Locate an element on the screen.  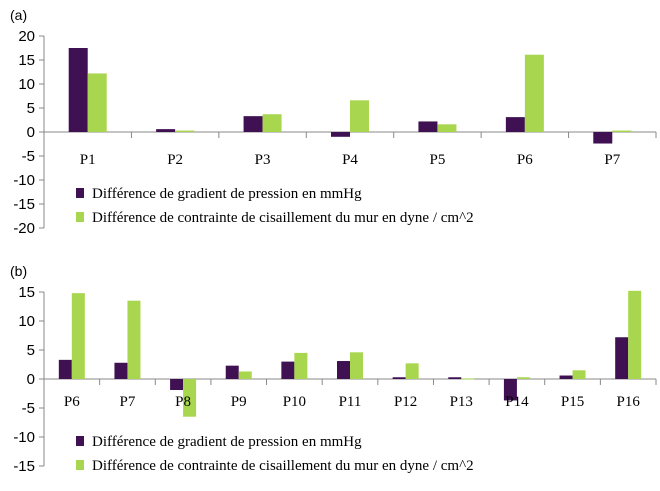
panel-a-y-tick-label: 5 is located at coordinates (31, 108).